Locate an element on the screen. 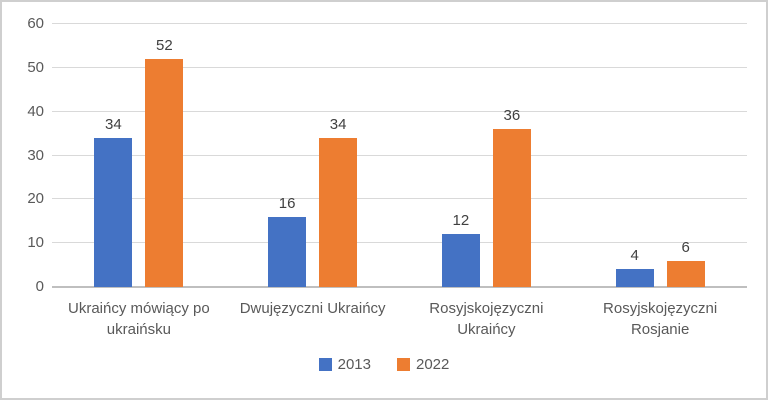 This screenshot has width=768, height=400. bar-value-label: 52 is located at coordinates (164, 46).